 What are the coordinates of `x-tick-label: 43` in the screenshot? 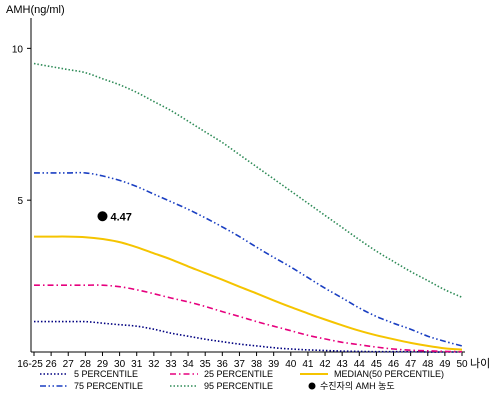 It's located at (343, 364).